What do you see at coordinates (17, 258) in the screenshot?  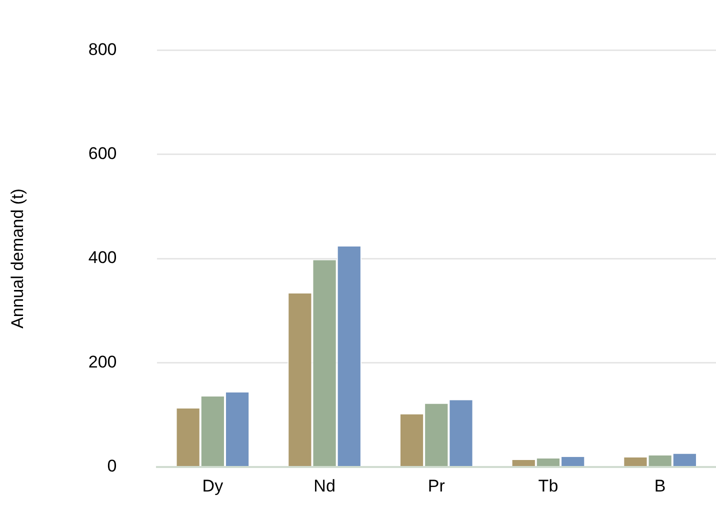 I see `y-axis-title: Annual demand (t)` at bounding box center [17, 258].